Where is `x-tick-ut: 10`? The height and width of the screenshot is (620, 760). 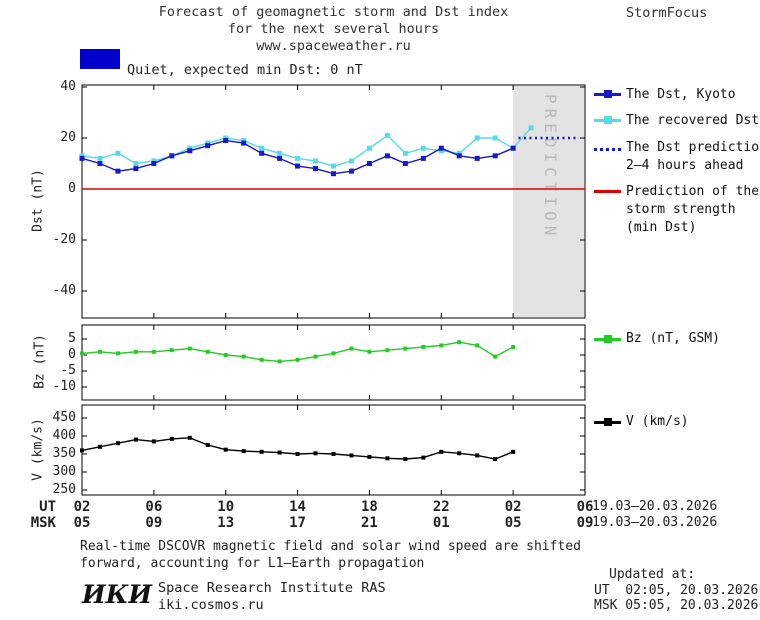 x-tick-ut: 10 is located at coordinates (226, 507).